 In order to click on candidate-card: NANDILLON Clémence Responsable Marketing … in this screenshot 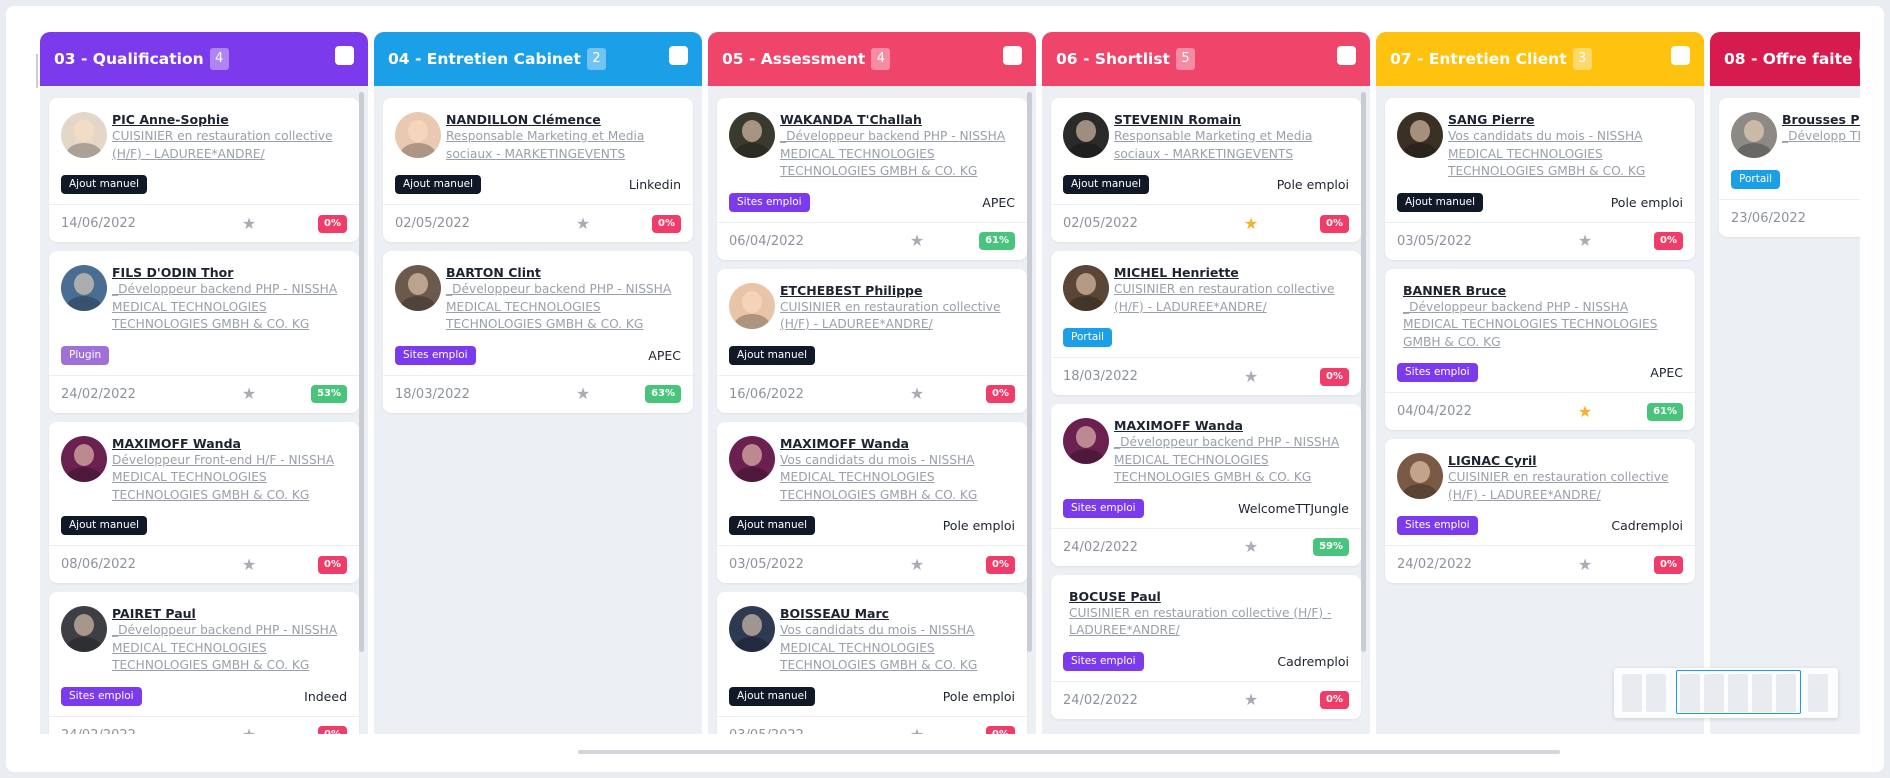, I will do `click(538, 170)`.